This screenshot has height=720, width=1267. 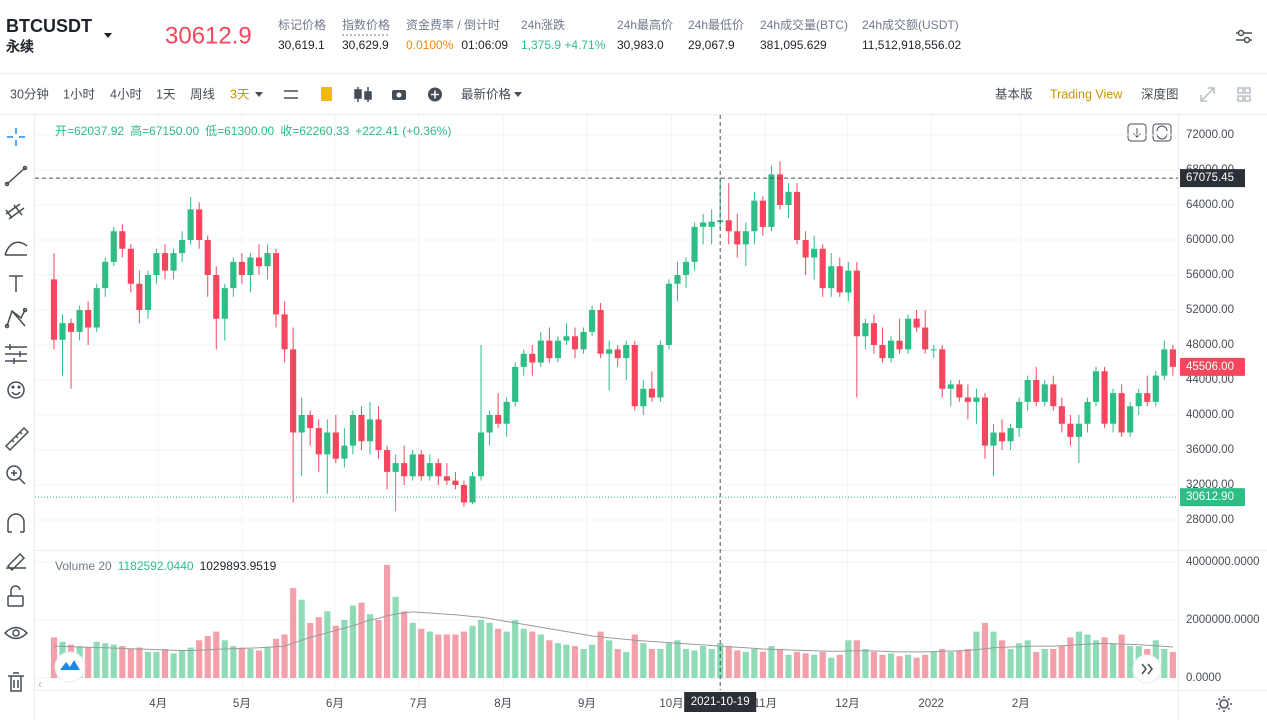 What do you see at coordinates (1210, 520) in the screenshot?
I see `y-tick-label: 28000.00` at bounding box center [1210, 520].